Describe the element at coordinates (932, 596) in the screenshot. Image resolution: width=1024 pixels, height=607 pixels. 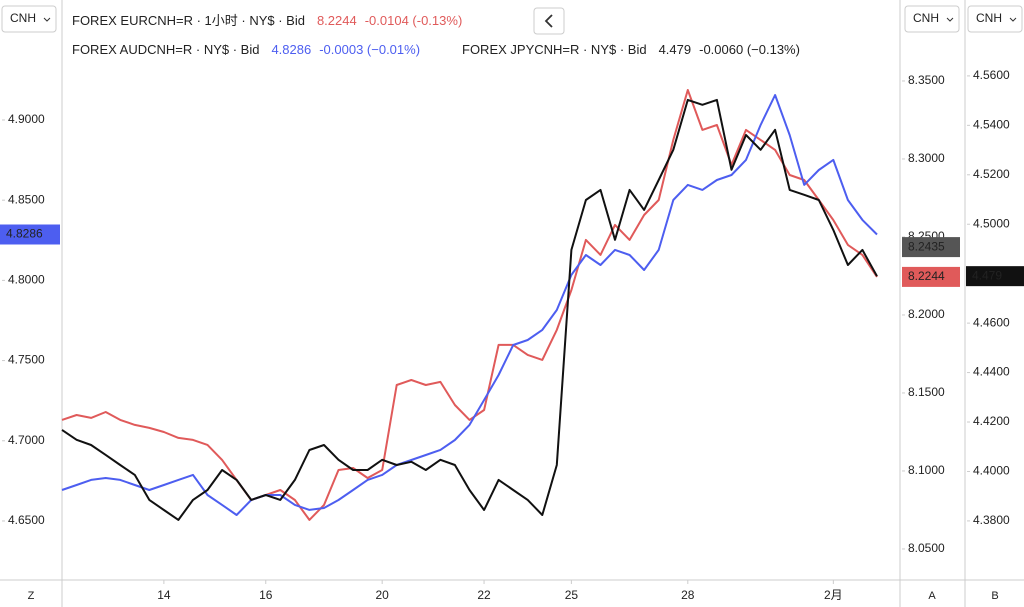
I see `axis-id: A` at that location.